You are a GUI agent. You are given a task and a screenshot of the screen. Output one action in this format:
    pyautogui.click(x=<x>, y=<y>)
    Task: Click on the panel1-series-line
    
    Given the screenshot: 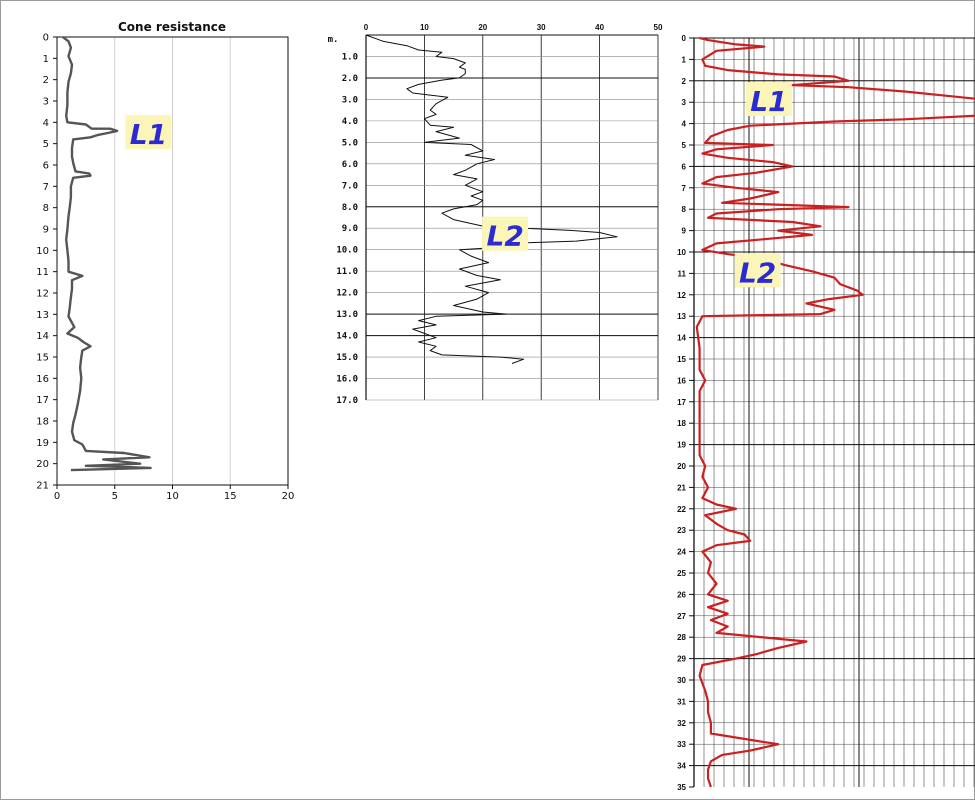 What is the action you would take?
    pyautogui.click(x=107, y=254)
    